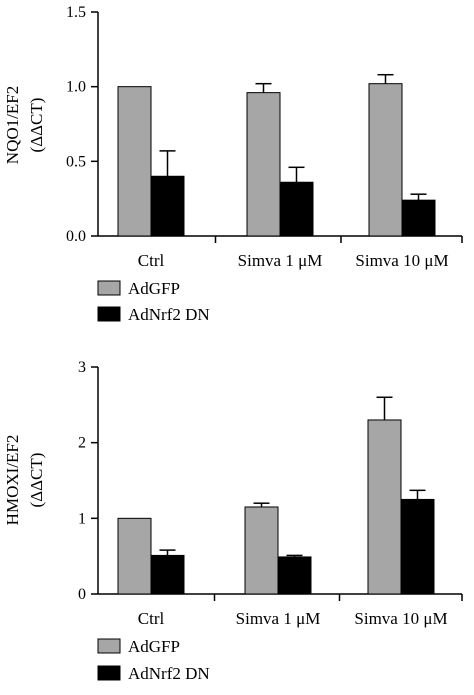 Image resolution: width=474 pixels, height=695 pixels. What do you see at coordinates (76, 236) in the screenshot?
I see `y-tick-label: 0.0` at bounding box center [76, 236].